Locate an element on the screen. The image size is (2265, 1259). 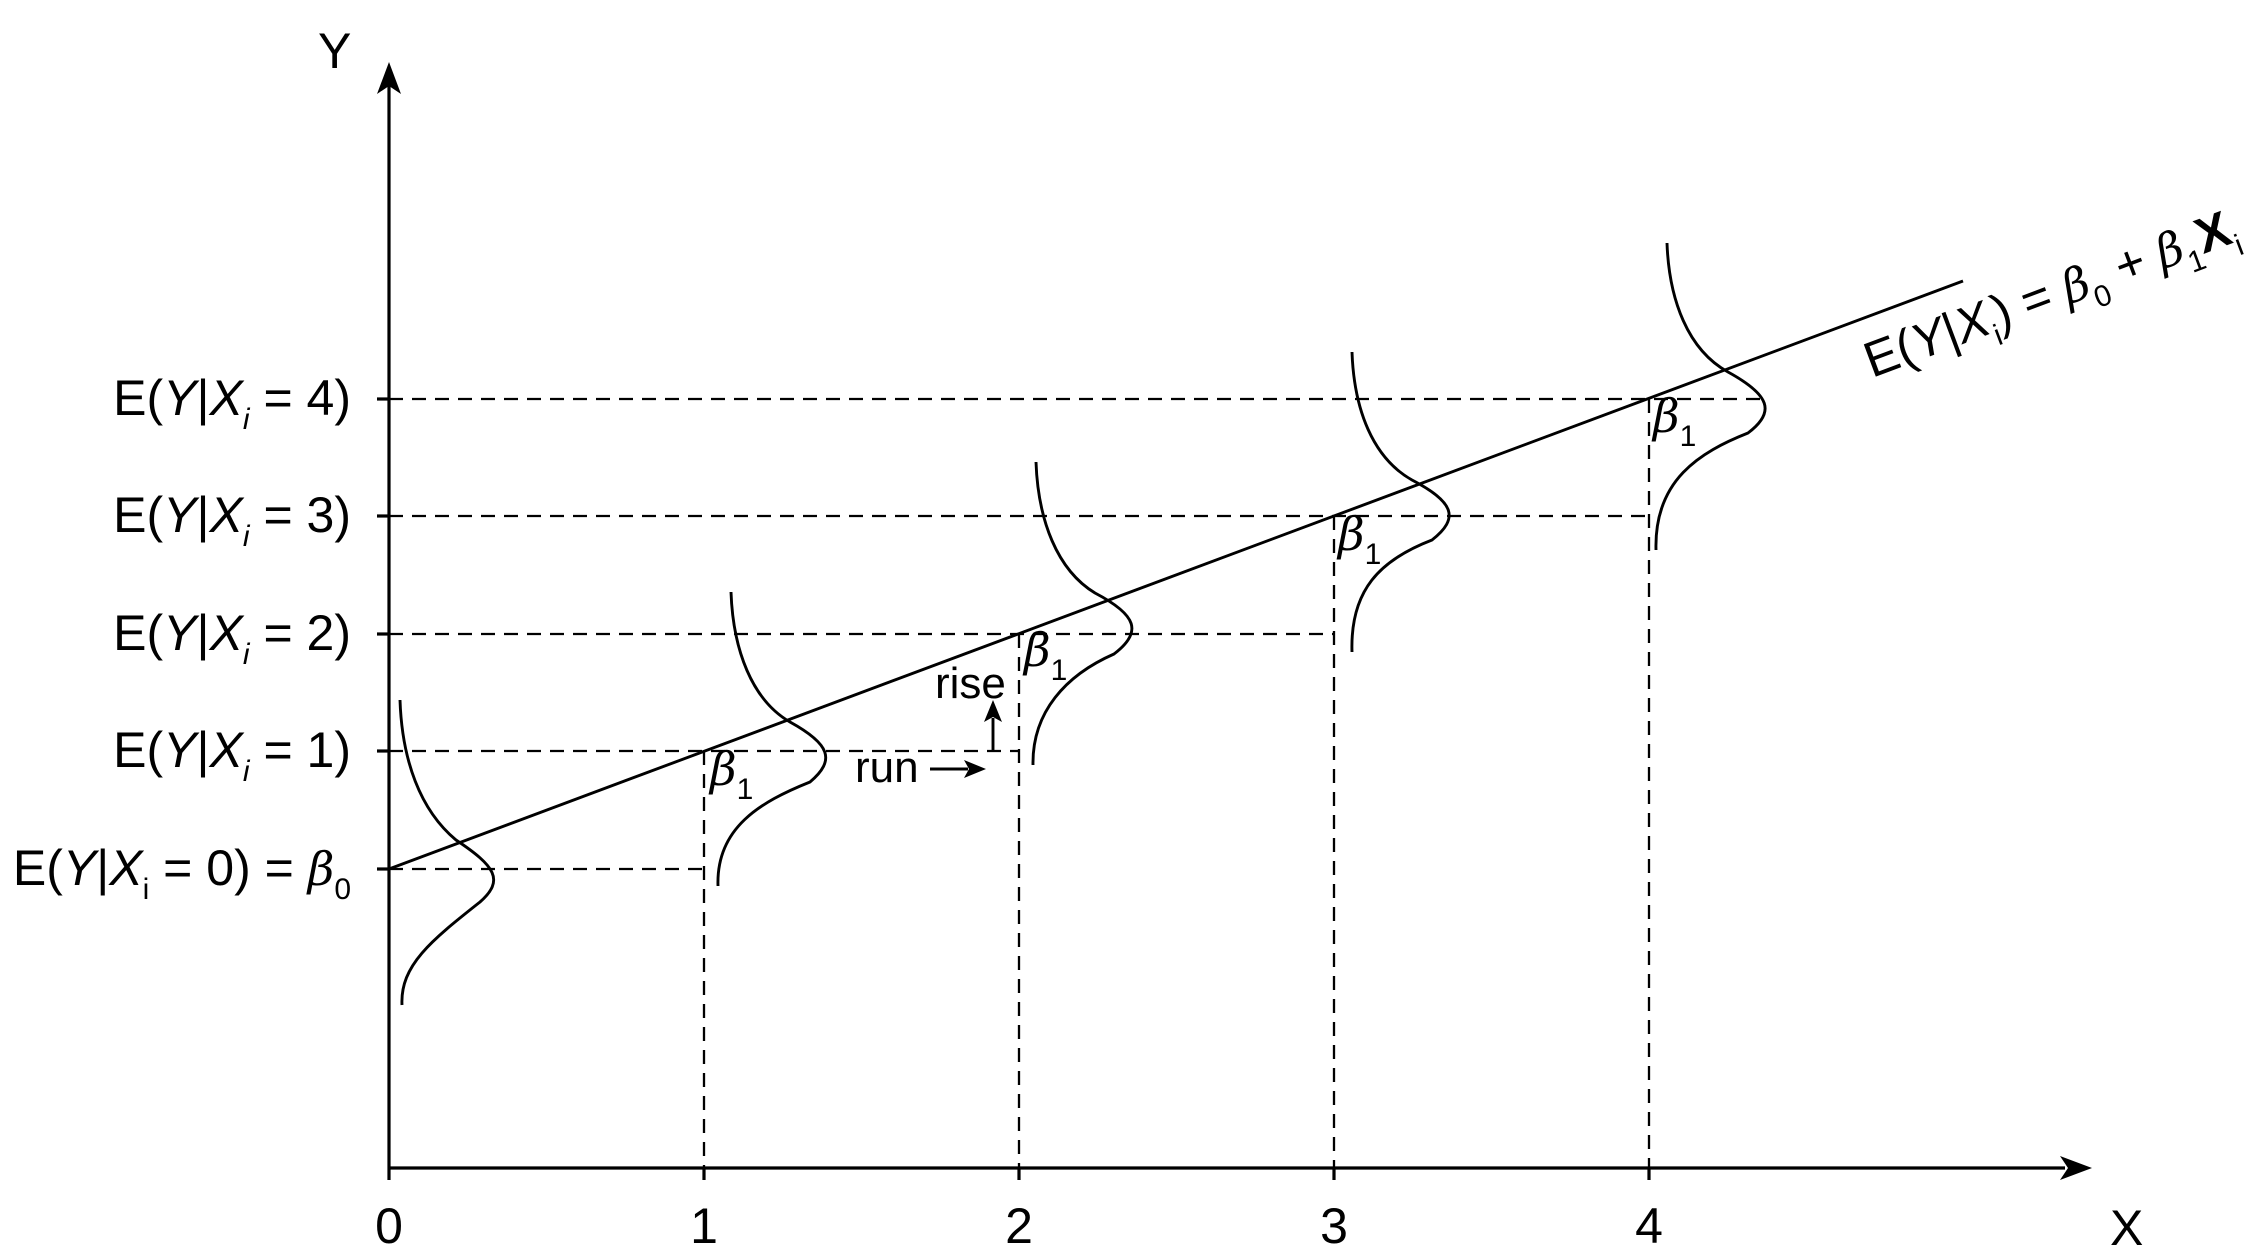
x-tick-label-3: 3 is located at coordinates (1334, 1226).